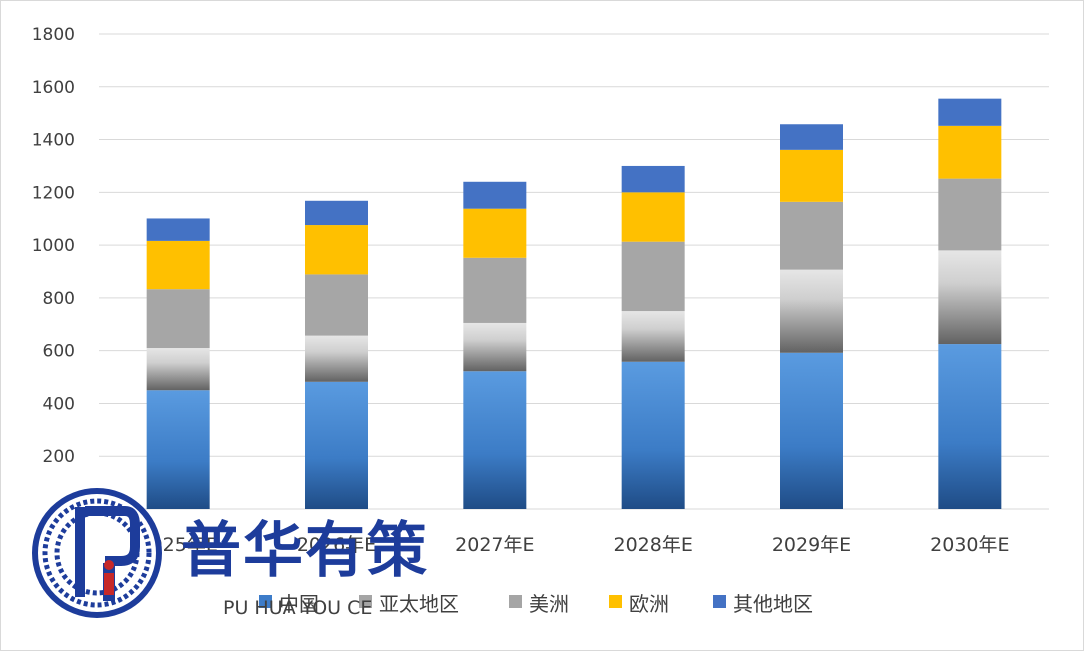 This screenshot has height=654, width=1084. Describe the element at coordinates (573, 545) in the screenshot. I see `x-axis-labels: 2025年E 2026年E 2027年E 2028年E 2029年E 2030年E` at that location.